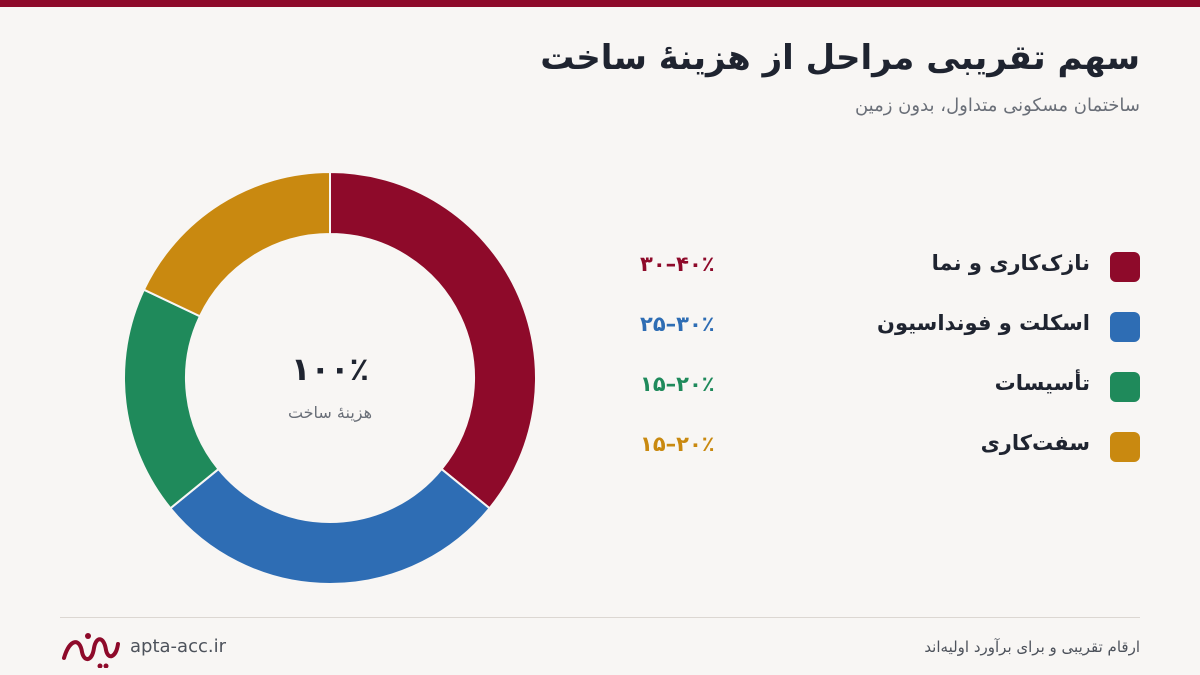  What do you see at coordinates (1035, 443) in the screenshot?
I see `legend-label: سفت‌کاری` at bounding box center [1035, 443].